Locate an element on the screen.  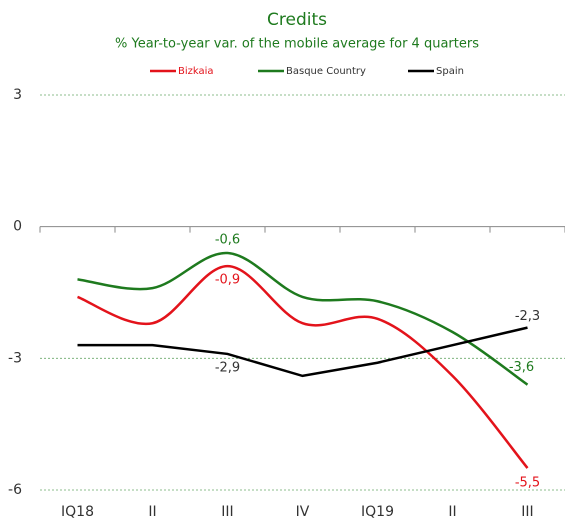
y-tick-label: 0 is located at coordinates (17, 227).